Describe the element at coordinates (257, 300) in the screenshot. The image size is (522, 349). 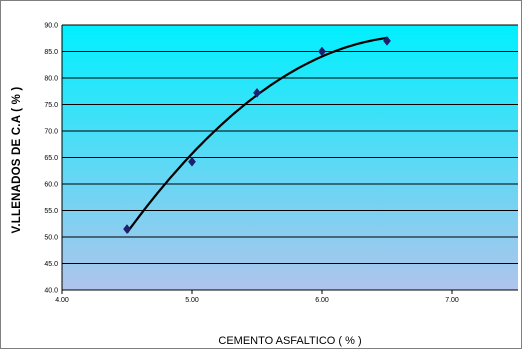
I see `x-tick-labels: 4.00 5.00 6.00 7.00` at that location.